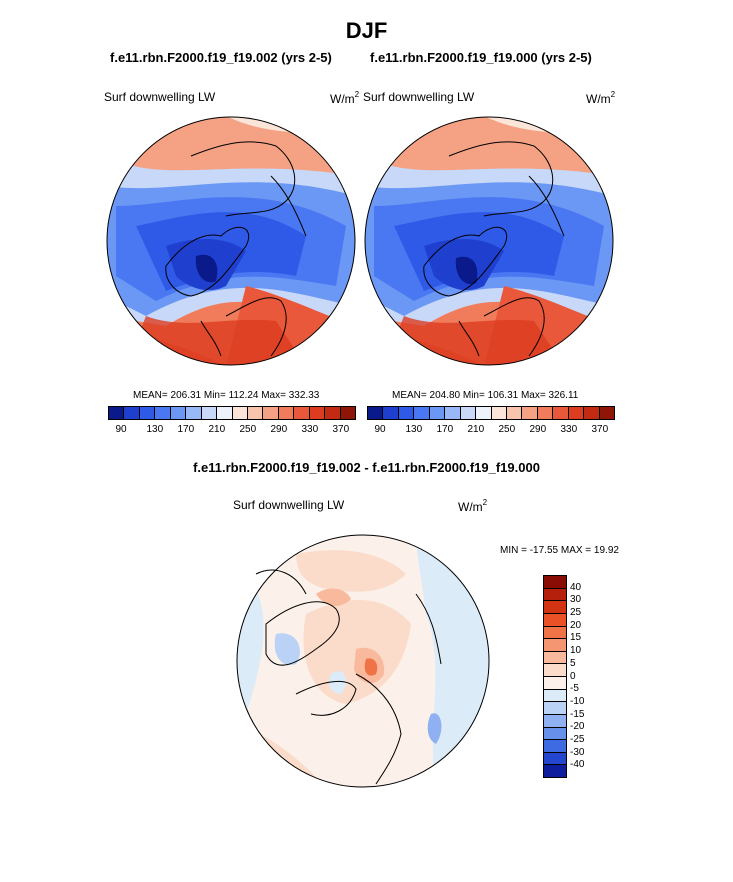 This screenshot has height=882, width=733. What do you see at coordinates (491, 431) in the screenshot?
I see `right-colorbar-ticks: 90 130 170 210 250 290 330 370` at bounding box center [491, 431].